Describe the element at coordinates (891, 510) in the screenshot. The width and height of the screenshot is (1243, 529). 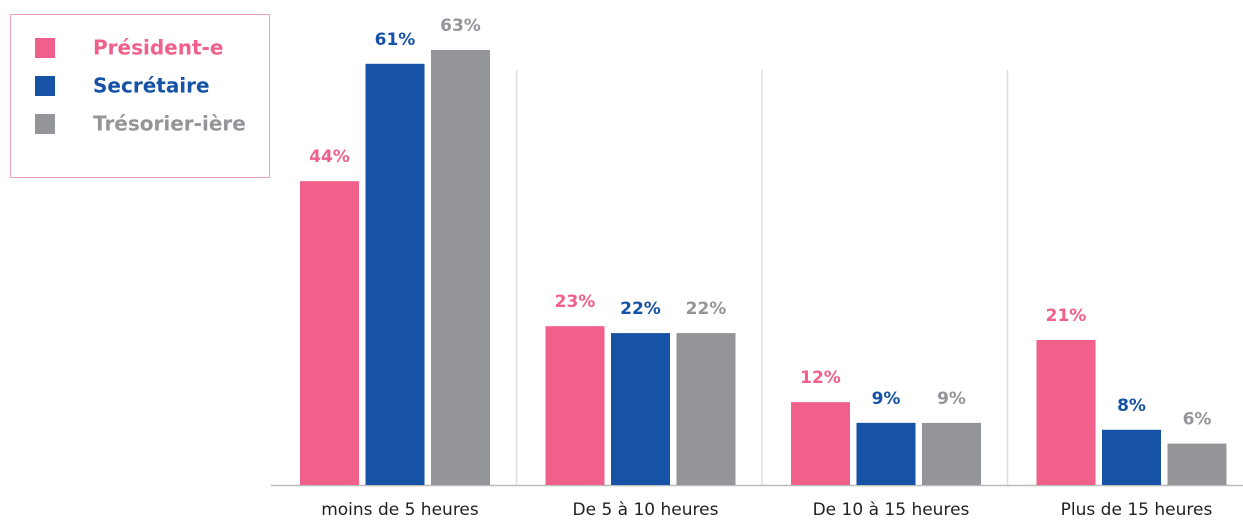
I see `x-tick-label: De 10 à 15 heures` at that location.